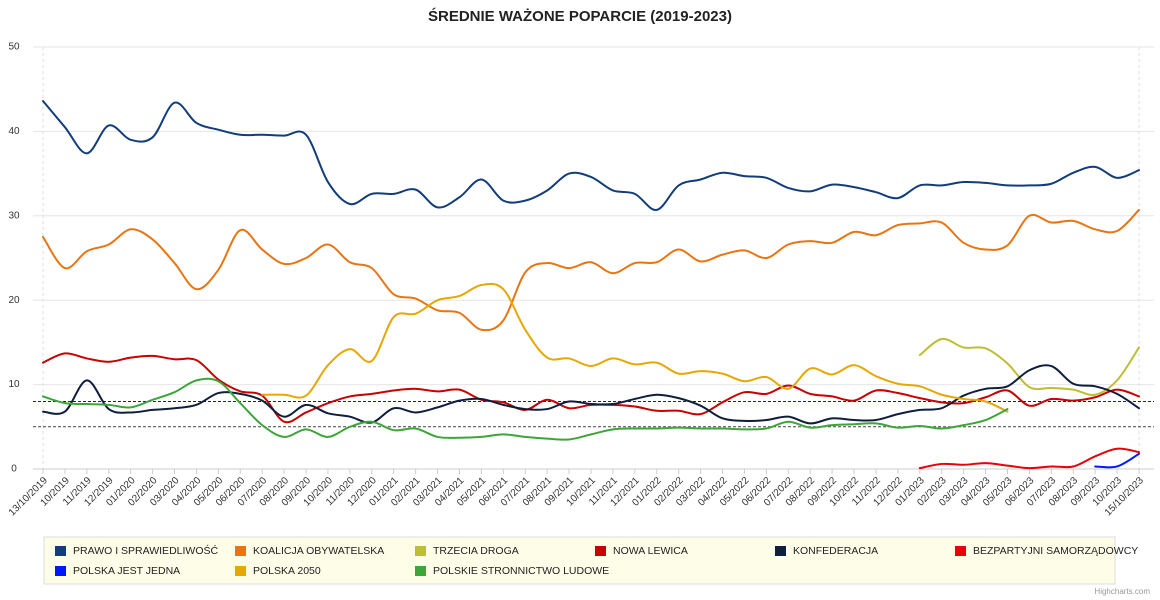  What do you see at coordinates (14, 131) in the screenshot?
I see `y-tick-label: 40` at bounding box center [14, 131].